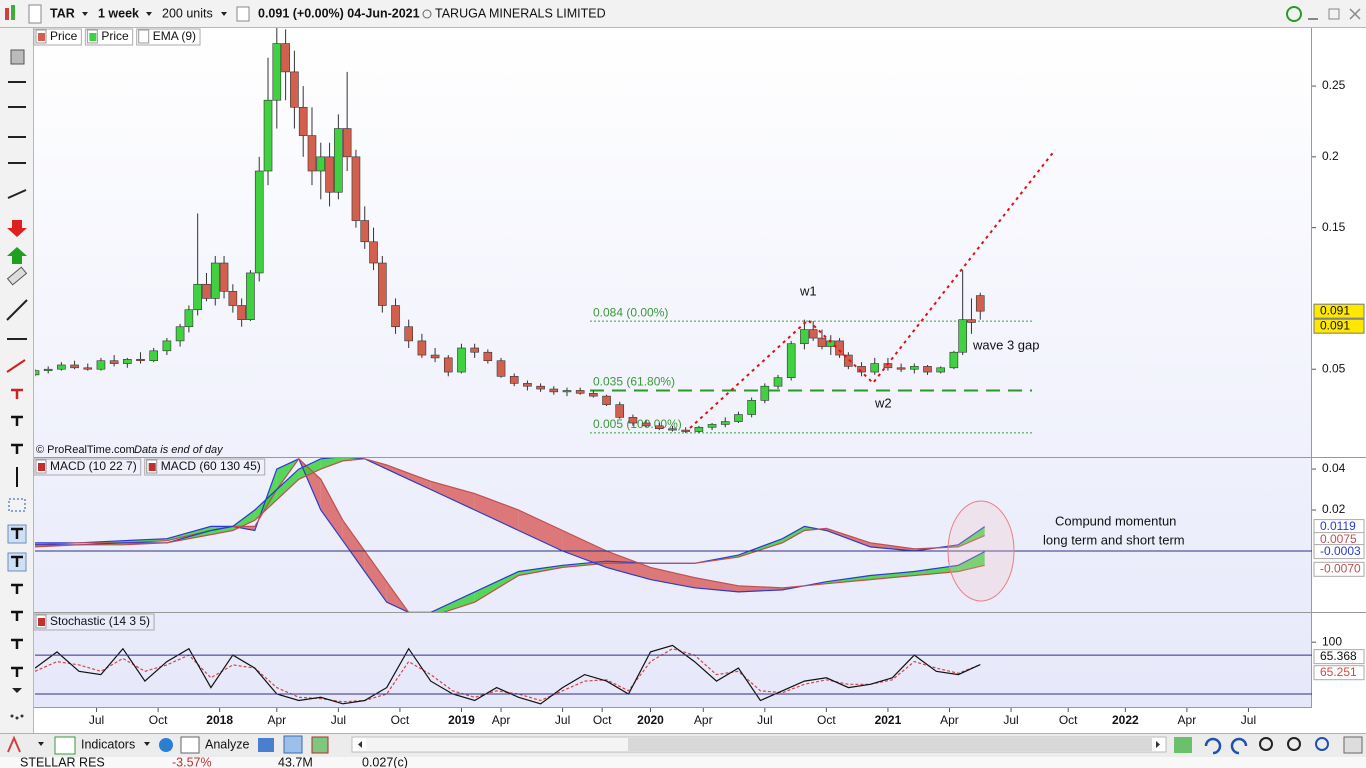 Image resolution: width=1366 pixels, height=768 pixels. I want to click on draw-icon, so click(14, 744).